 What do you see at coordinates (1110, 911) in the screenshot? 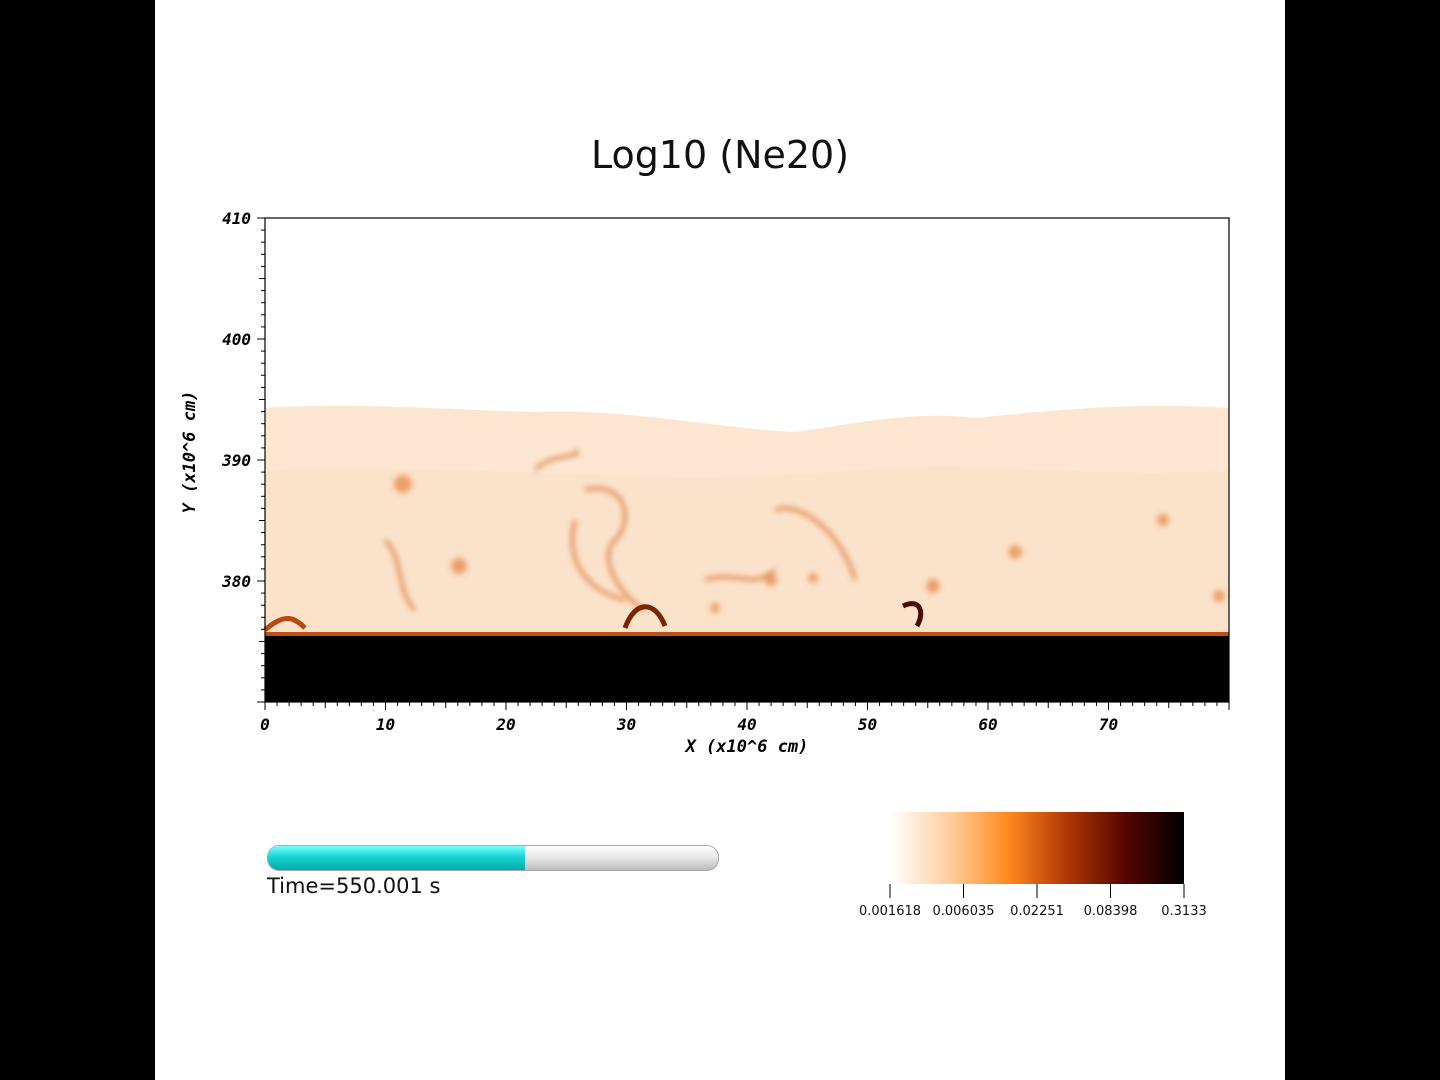
I see `colorbar-tick-label: 0.08398` at bounding box center [1110, 911].